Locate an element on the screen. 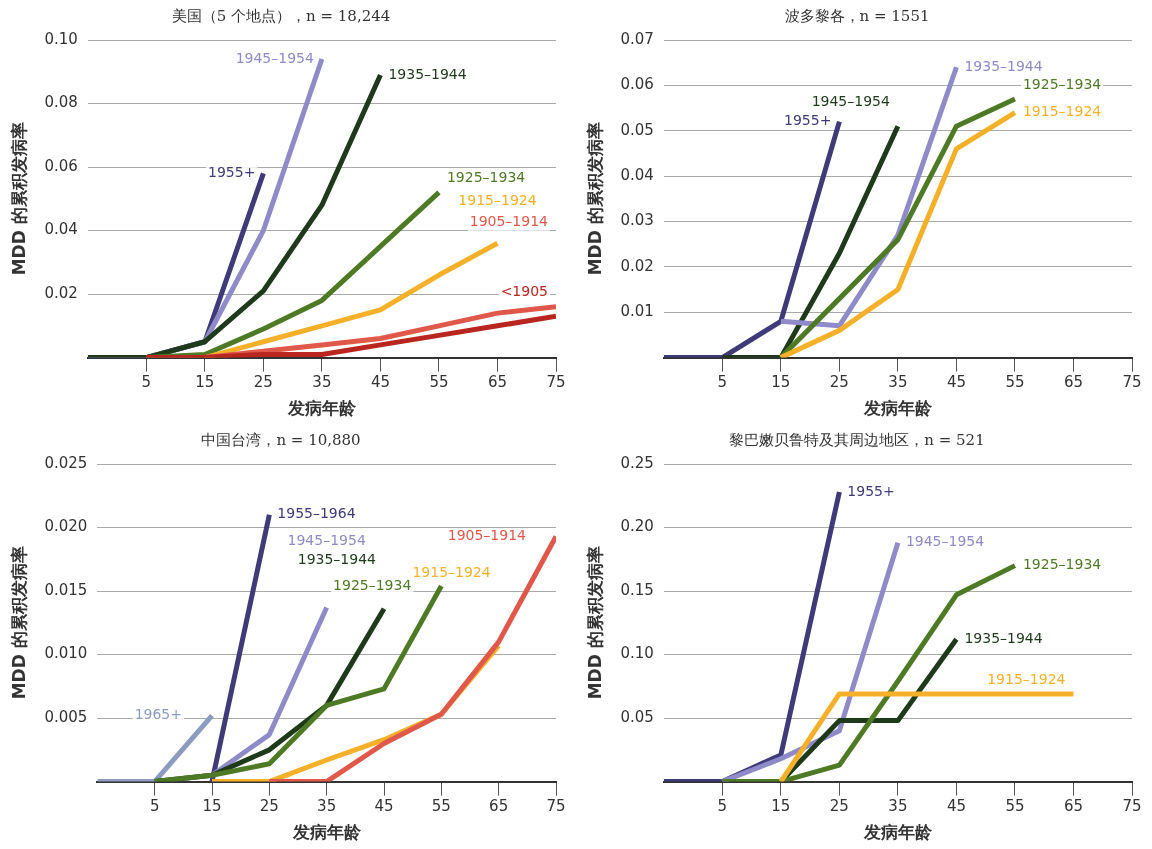 This screenshot has height=849, width=1152. series-label: 1965+ is located at coordinates (158, 714).